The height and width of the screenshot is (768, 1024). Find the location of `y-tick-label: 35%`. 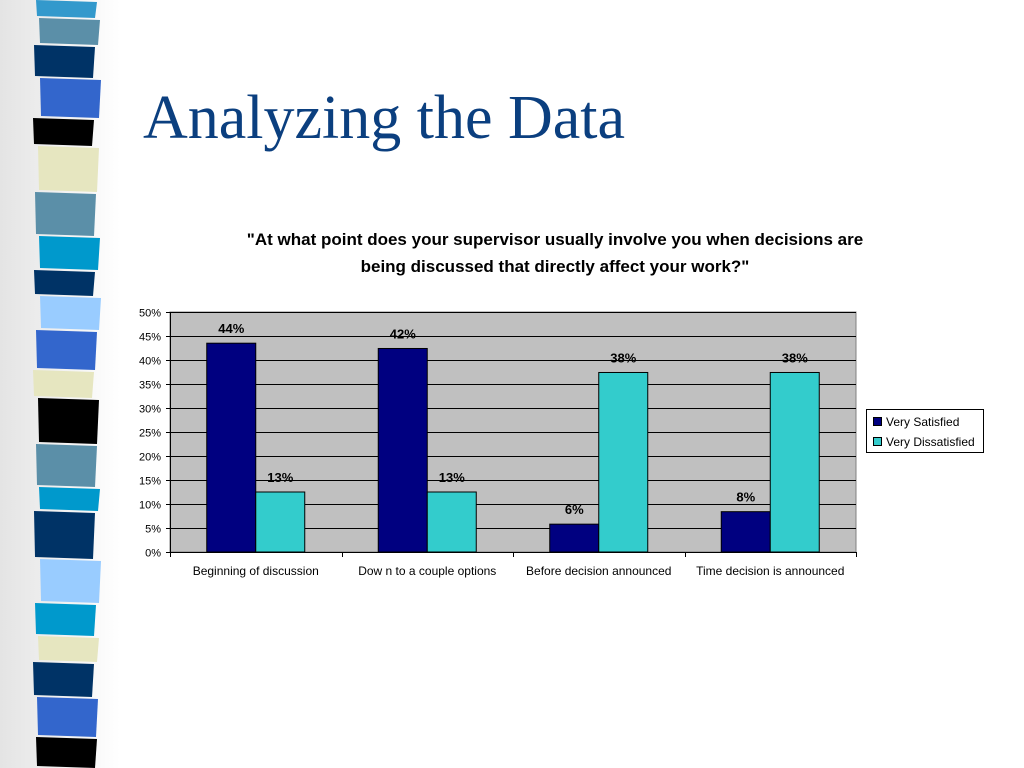

y-tick-label: 35% is located at coordinates (150, 386).